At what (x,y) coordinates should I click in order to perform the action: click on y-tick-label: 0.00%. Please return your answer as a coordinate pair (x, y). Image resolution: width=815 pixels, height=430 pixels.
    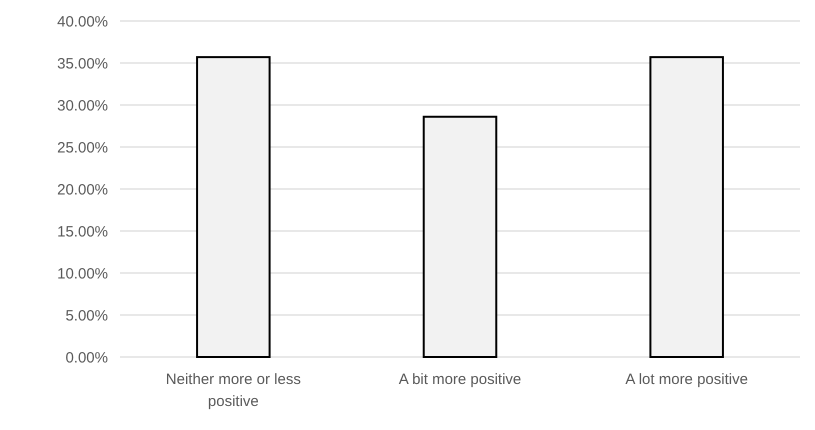
    Looking at the image, I should click on (86, 357).